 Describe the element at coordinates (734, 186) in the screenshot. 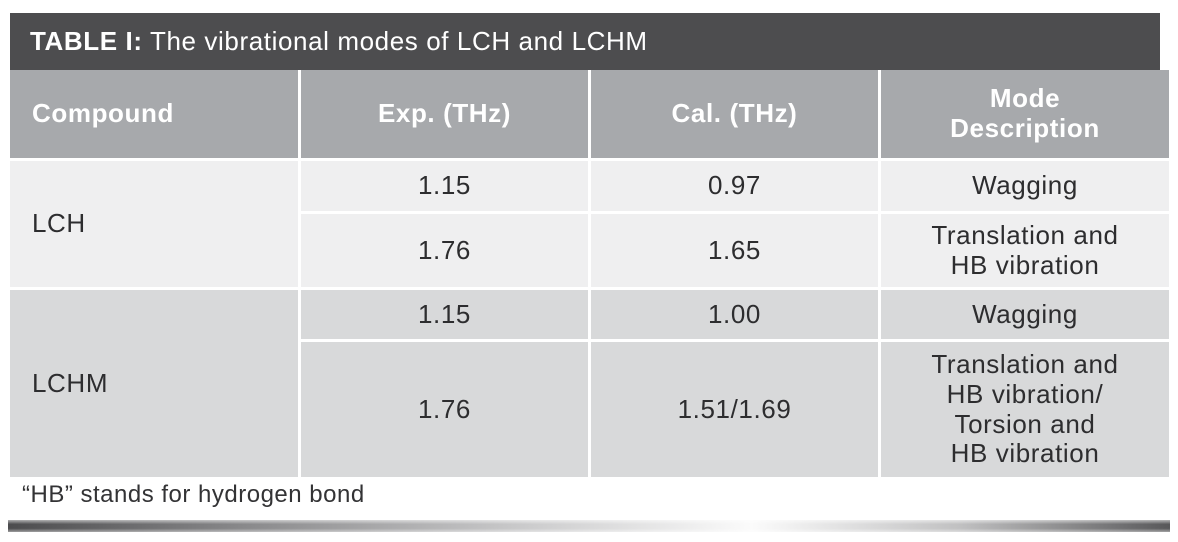

I see `cal-value-cell: 0.97` at that location.